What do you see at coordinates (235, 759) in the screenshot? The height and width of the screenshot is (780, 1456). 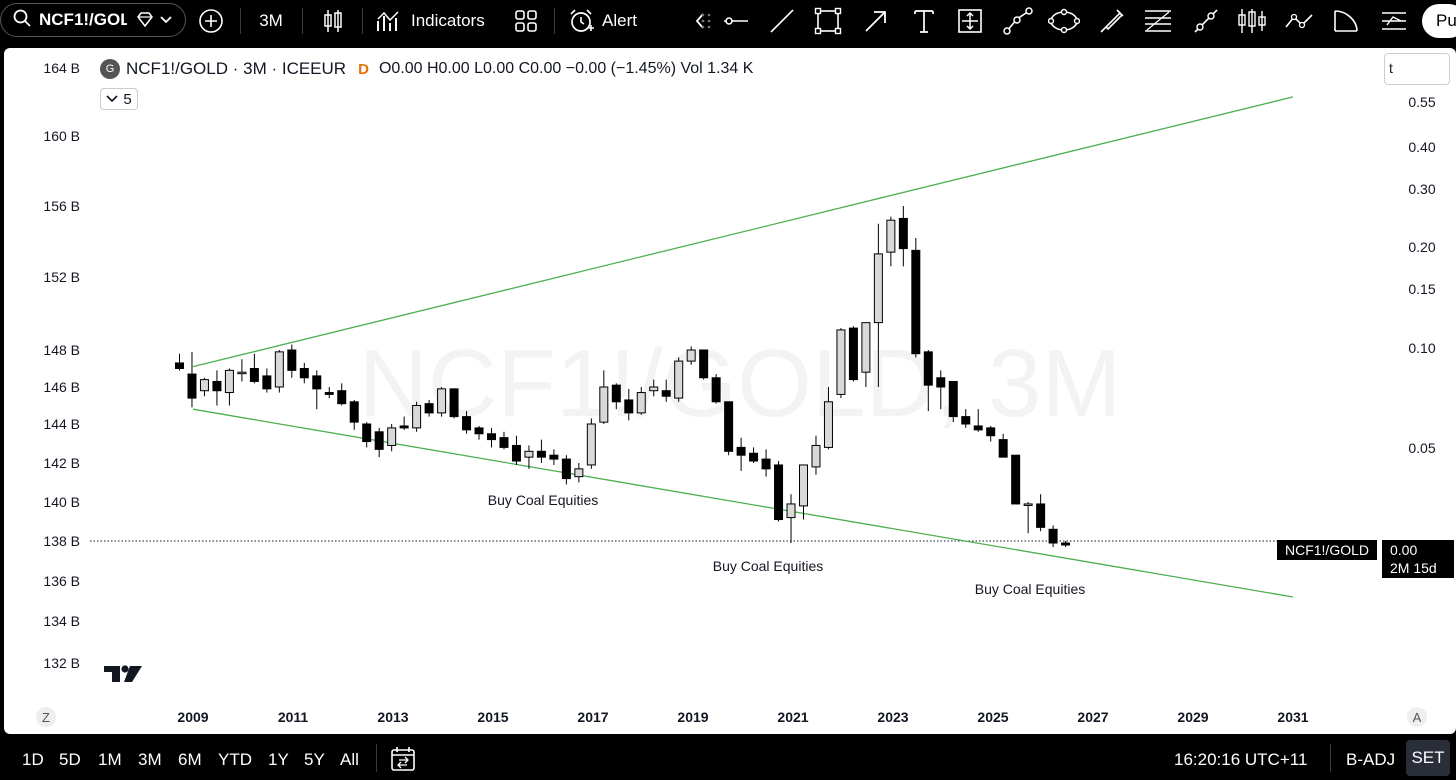 I see `range-ytd: YTD` at bounding box center [235, 759].